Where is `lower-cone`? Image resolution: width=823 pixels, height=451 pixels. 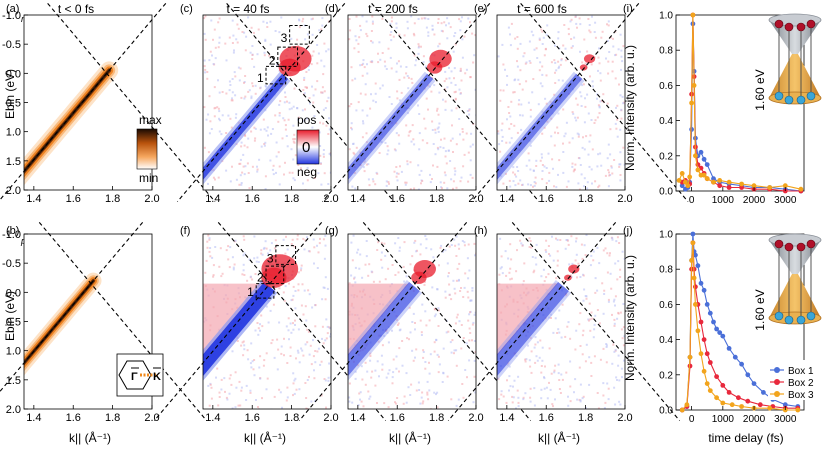 lower-cone is located at coordinates (795, 298).